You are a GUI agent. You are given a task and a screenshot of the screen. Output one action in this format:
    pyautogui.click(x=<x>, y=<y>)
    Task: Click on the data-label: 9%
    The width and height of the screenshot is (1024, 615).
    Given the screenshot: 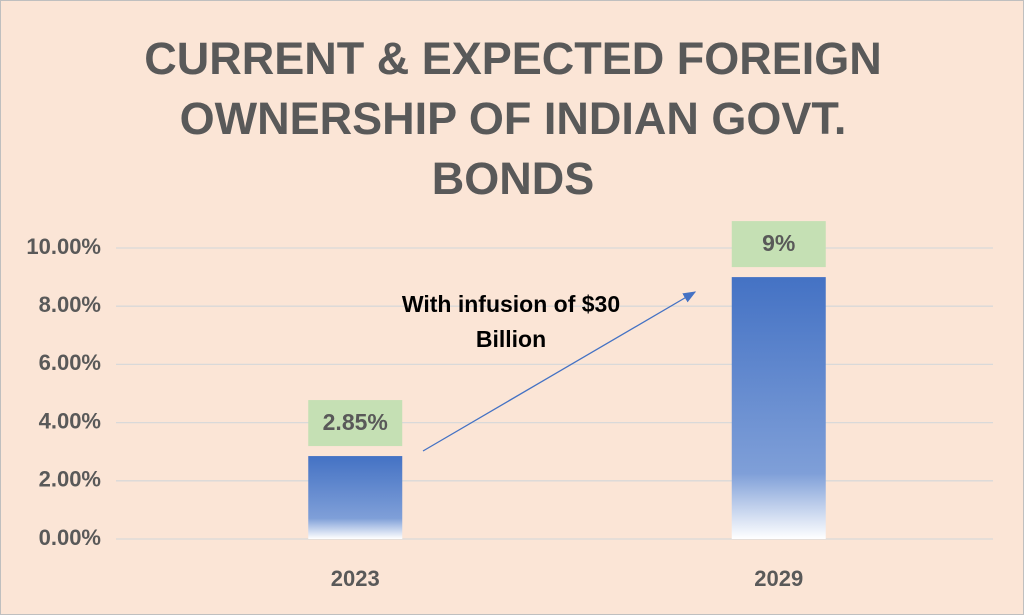 What is the action you would take?
    pyautogui.click(x=778, y=243)
    